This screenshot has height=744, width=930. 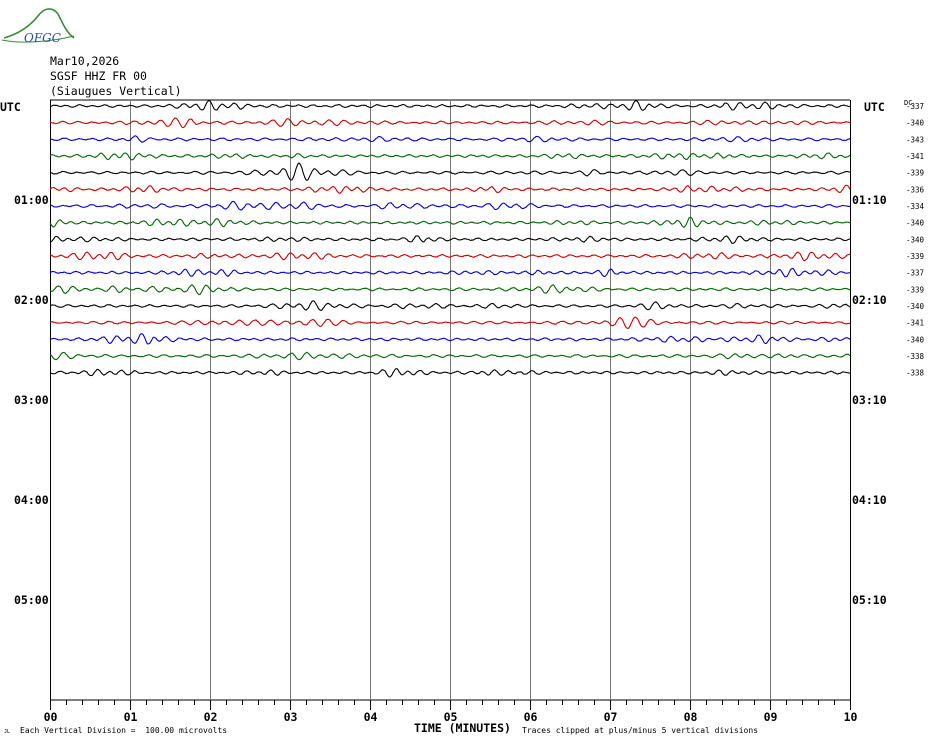 What do you see at coordinates (116, 91) in the screenshot?
I see `header-description: (Siaugues Vertical)` at bounding box center [116, 91].